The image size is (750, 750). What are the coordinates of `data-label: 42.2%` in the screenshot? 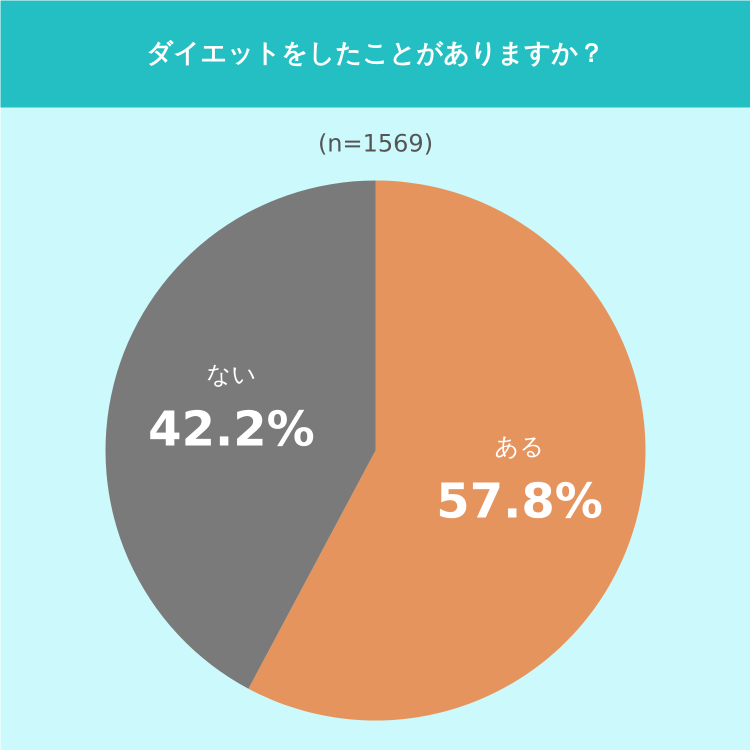 It's located at (231, 429).